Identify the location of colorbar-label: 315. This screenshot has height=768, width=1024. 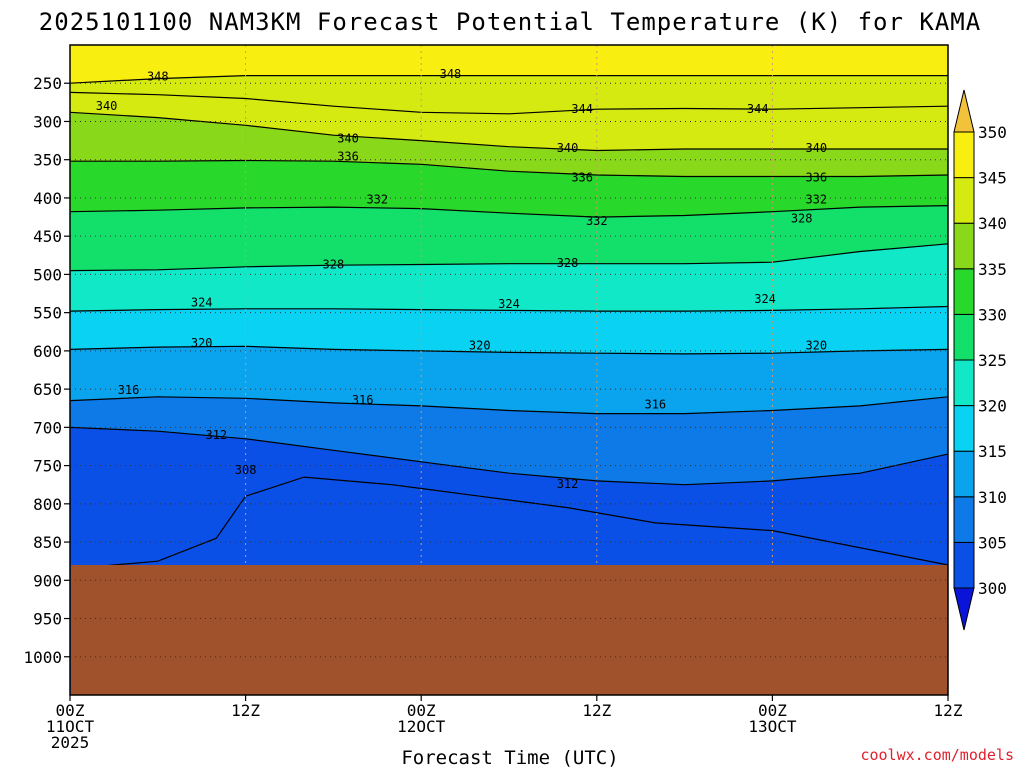
(992, 451).